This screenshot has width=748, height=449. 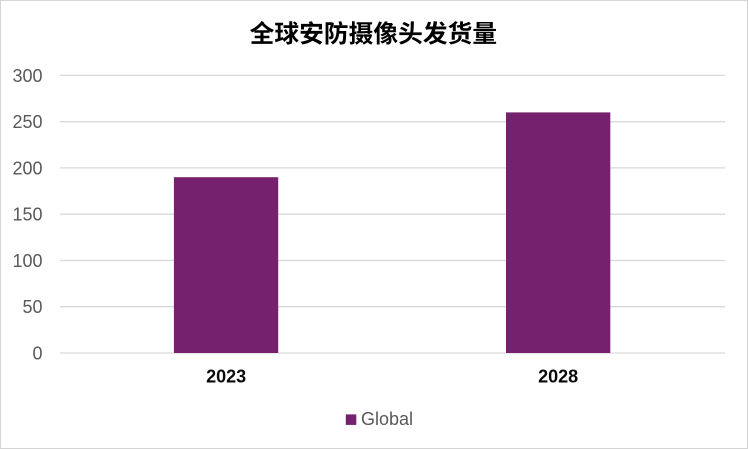 What do you see at coordinates (27, 168) in the screenshot?
I see `svg-text: 200` at bounding box center [27, 168].